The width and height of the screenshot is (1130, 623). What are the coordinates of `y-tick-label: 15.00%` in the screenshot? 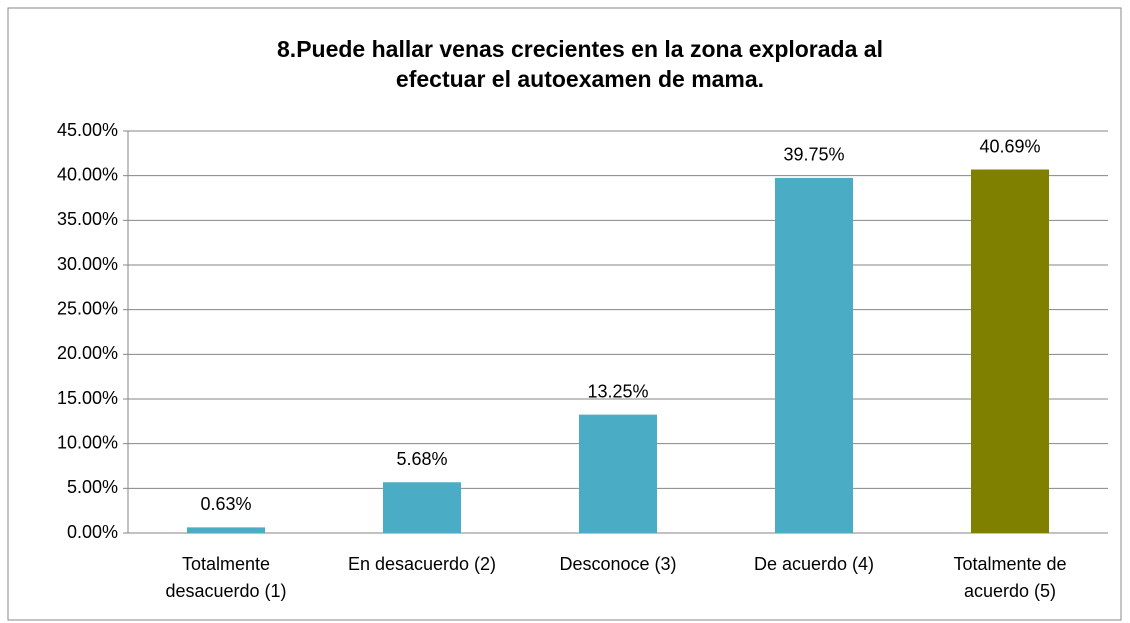 It's located at (87, 398).